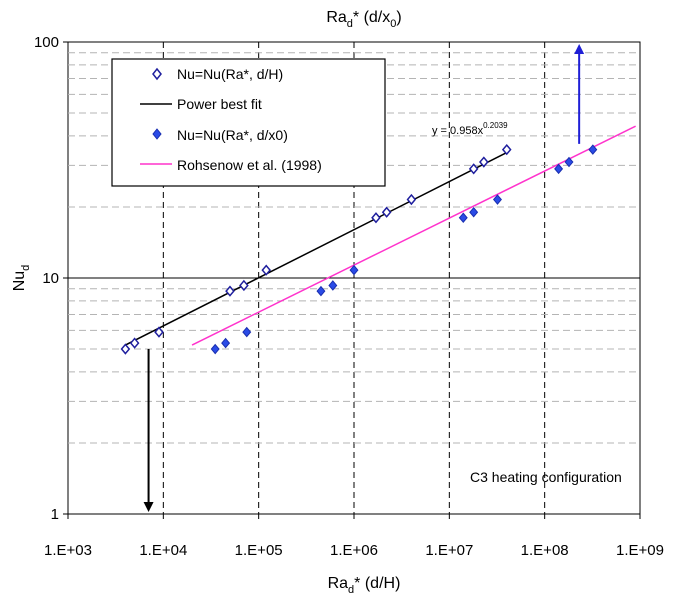 Image resolution: width=680 pixels, height=597 pixels. Describe the element at coordinates (219, 104) in the screenshot. I see `legend-label-series-2: Power best fit` at that location.